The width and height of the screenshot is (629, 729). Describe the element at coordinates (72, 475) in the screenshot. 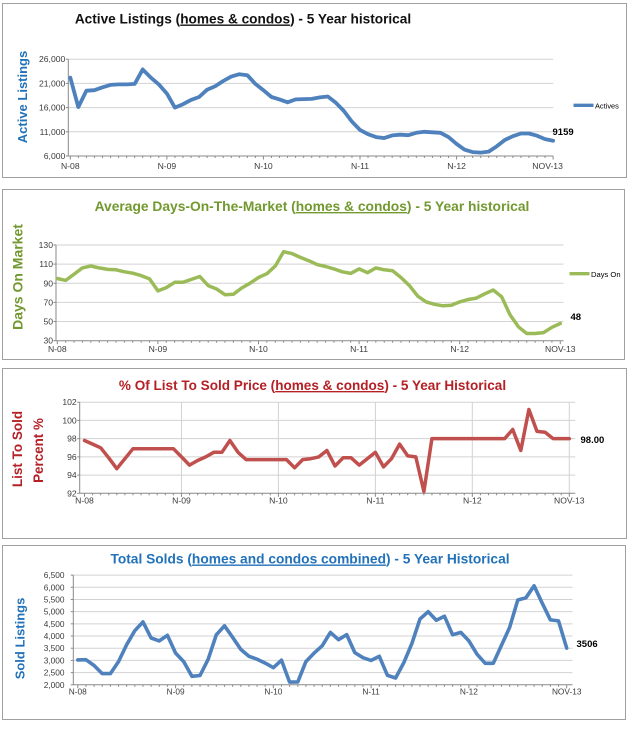

I see `svg-text: 94` at that location.